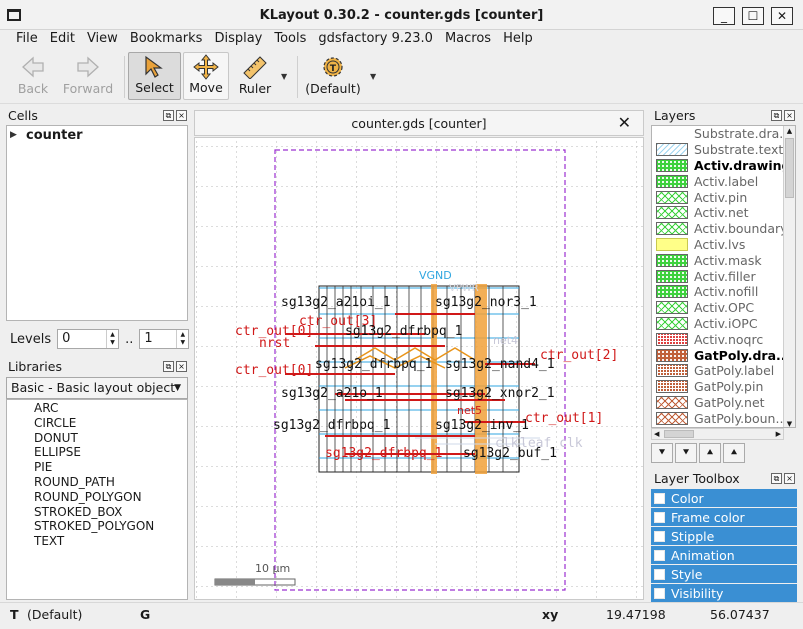 This screenshot has width=803, height=629. Describe the element at coordinates (662, 453) in the screenshot. I see `move-down-icon: ⯆` at that location.